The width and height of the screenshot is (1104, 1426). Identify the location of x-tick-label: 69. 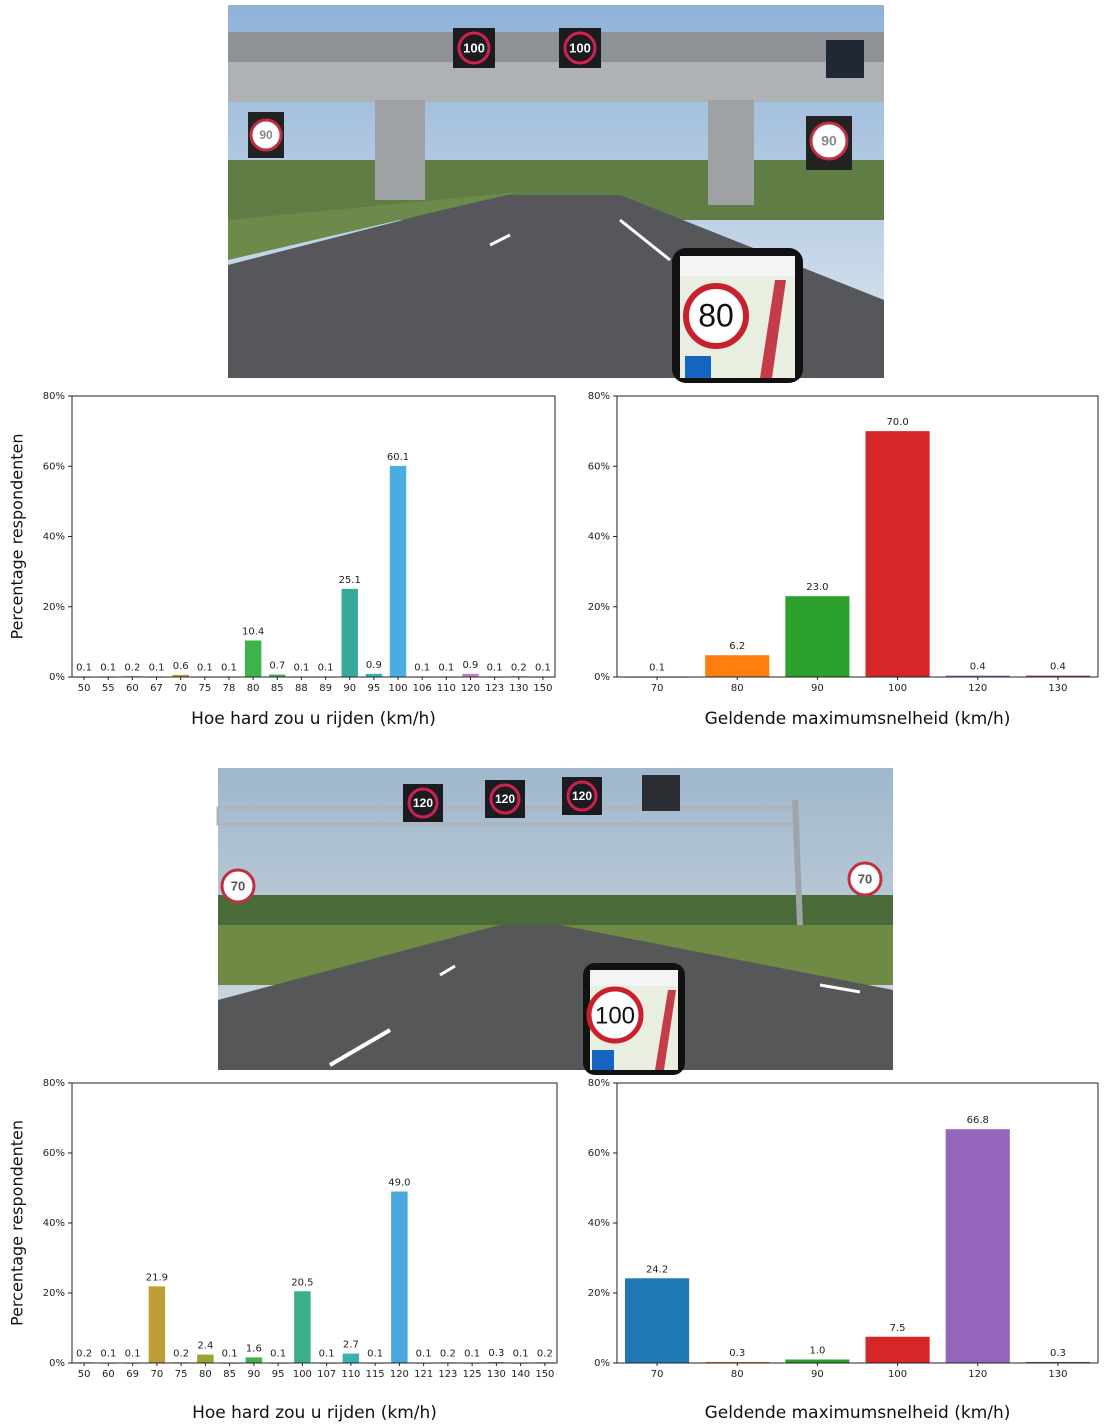
(132, 1374).